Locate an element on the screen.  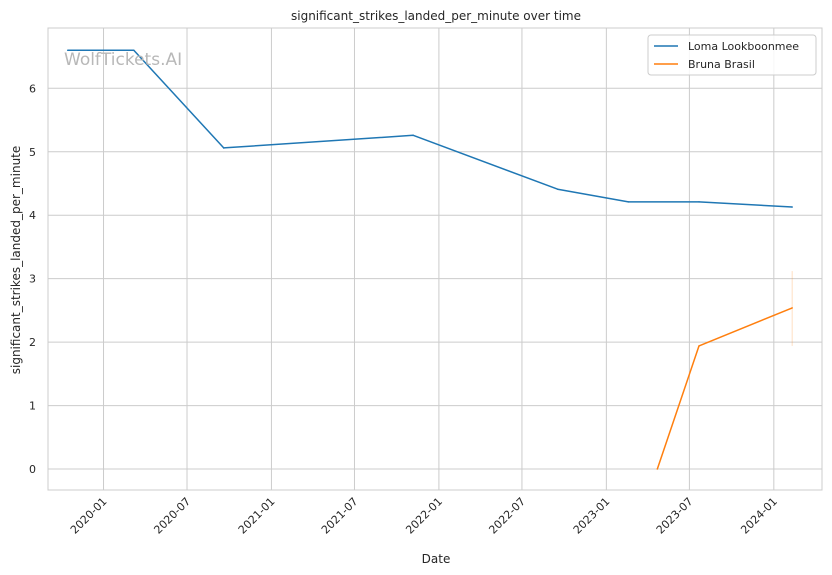
legend-label-bruna-brasil: Bruna Brasil is located at coordinates (721, 64).